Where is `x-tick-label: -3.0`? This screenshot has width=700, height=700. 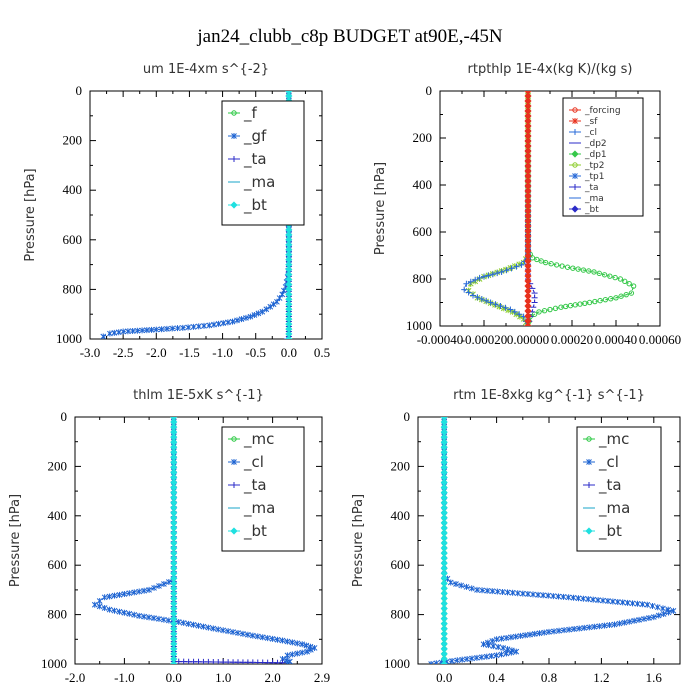
x-tick-label: -3.0 is located at coordinates (90, 352).